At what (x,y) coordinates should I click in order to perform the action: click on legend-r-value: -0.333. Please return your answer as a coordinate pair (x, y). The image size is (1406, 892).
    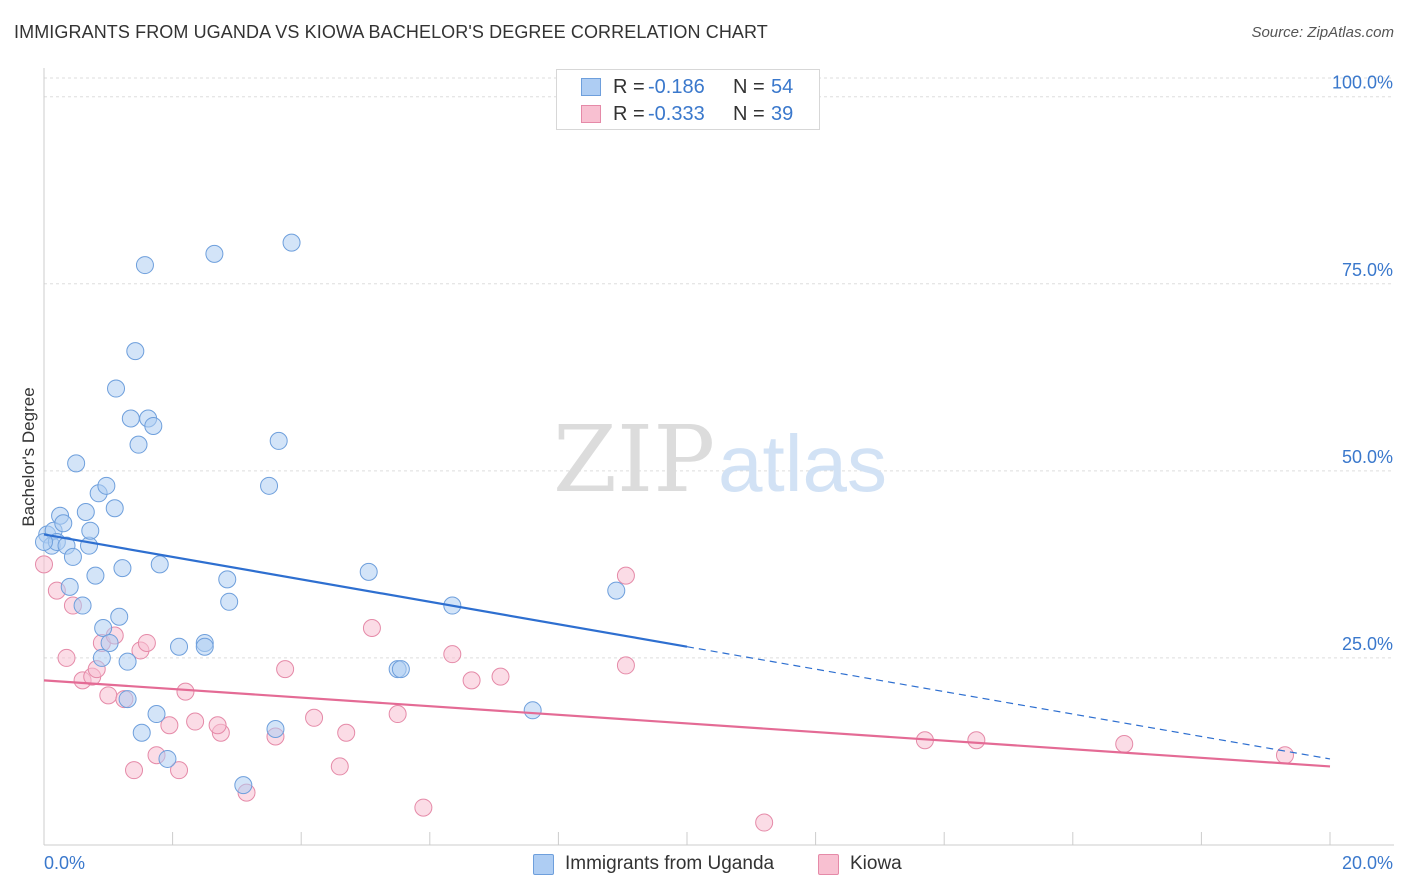
    Looking at the image, I should click on (676, 113).